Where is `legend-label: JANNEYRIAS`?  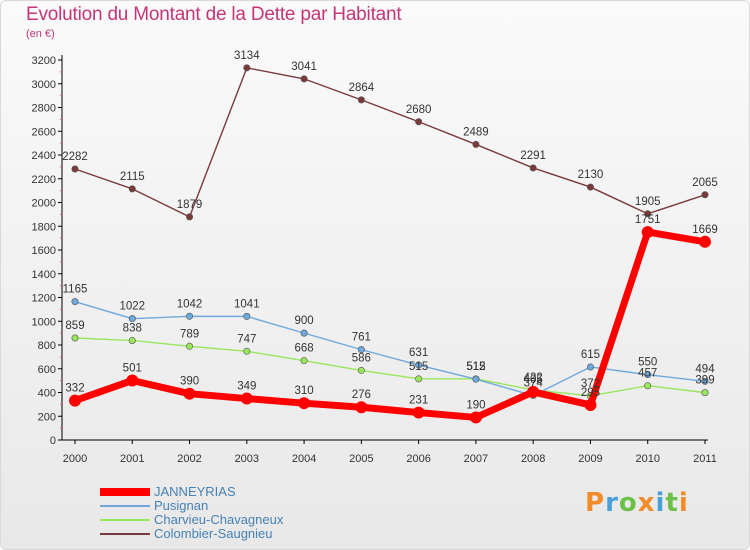
legend-label: JANNEYRIAS is located at coordinates (195, 491).